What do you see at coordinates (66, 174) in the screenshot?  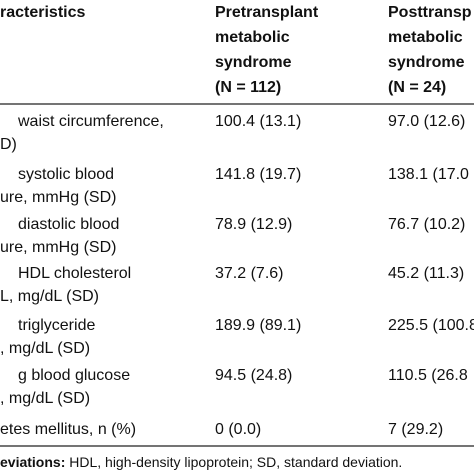 I see `row-label: systolic blood` at bounding box center [66, 174].